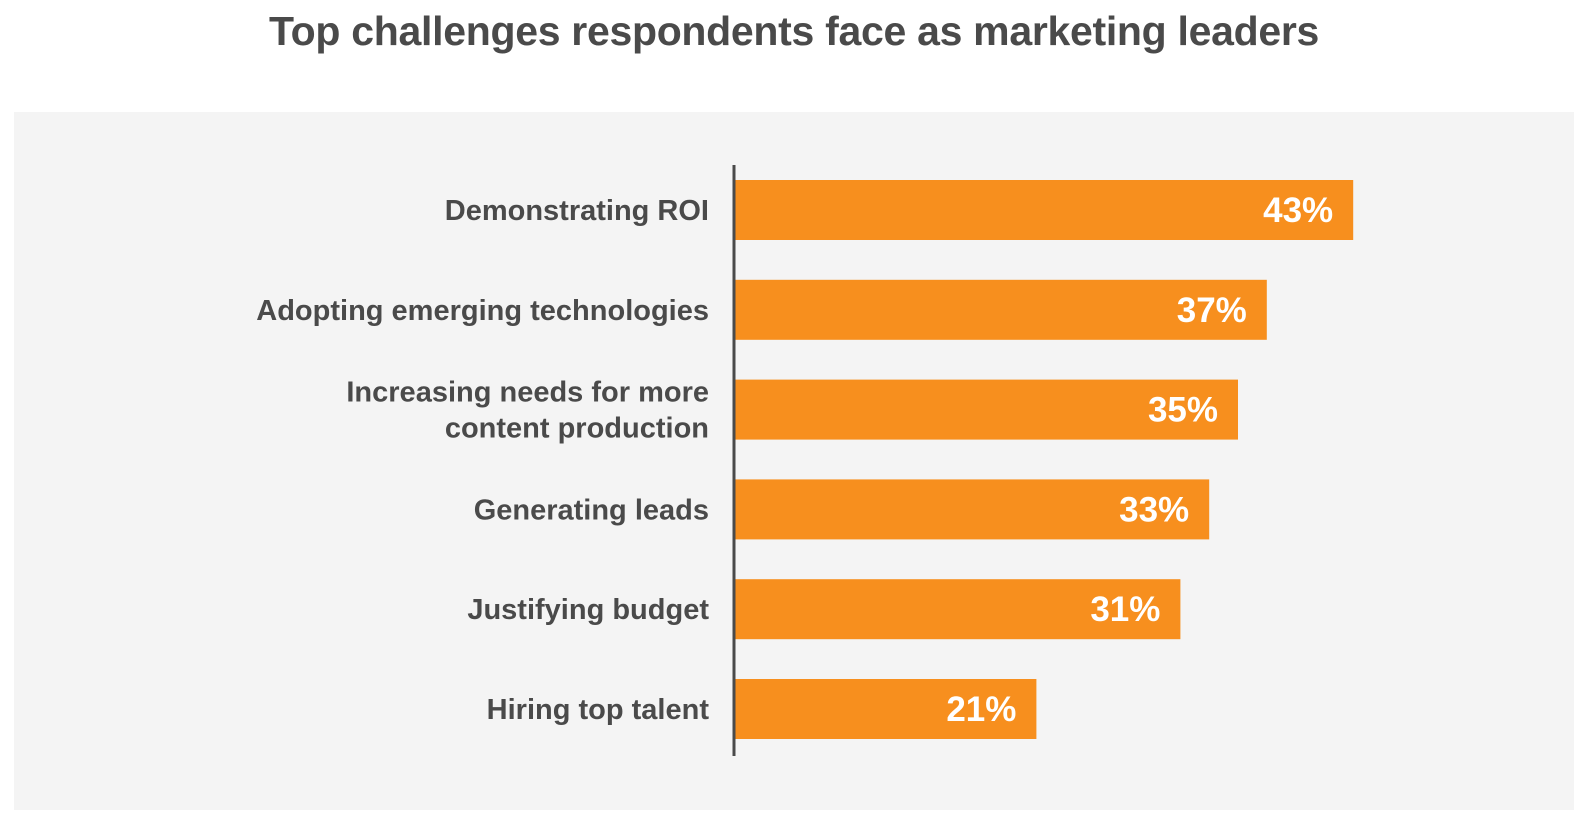 This screenshot has height=834, width=1588. I want to click on category-label-5: Hiring top talent, so click(598, 710).